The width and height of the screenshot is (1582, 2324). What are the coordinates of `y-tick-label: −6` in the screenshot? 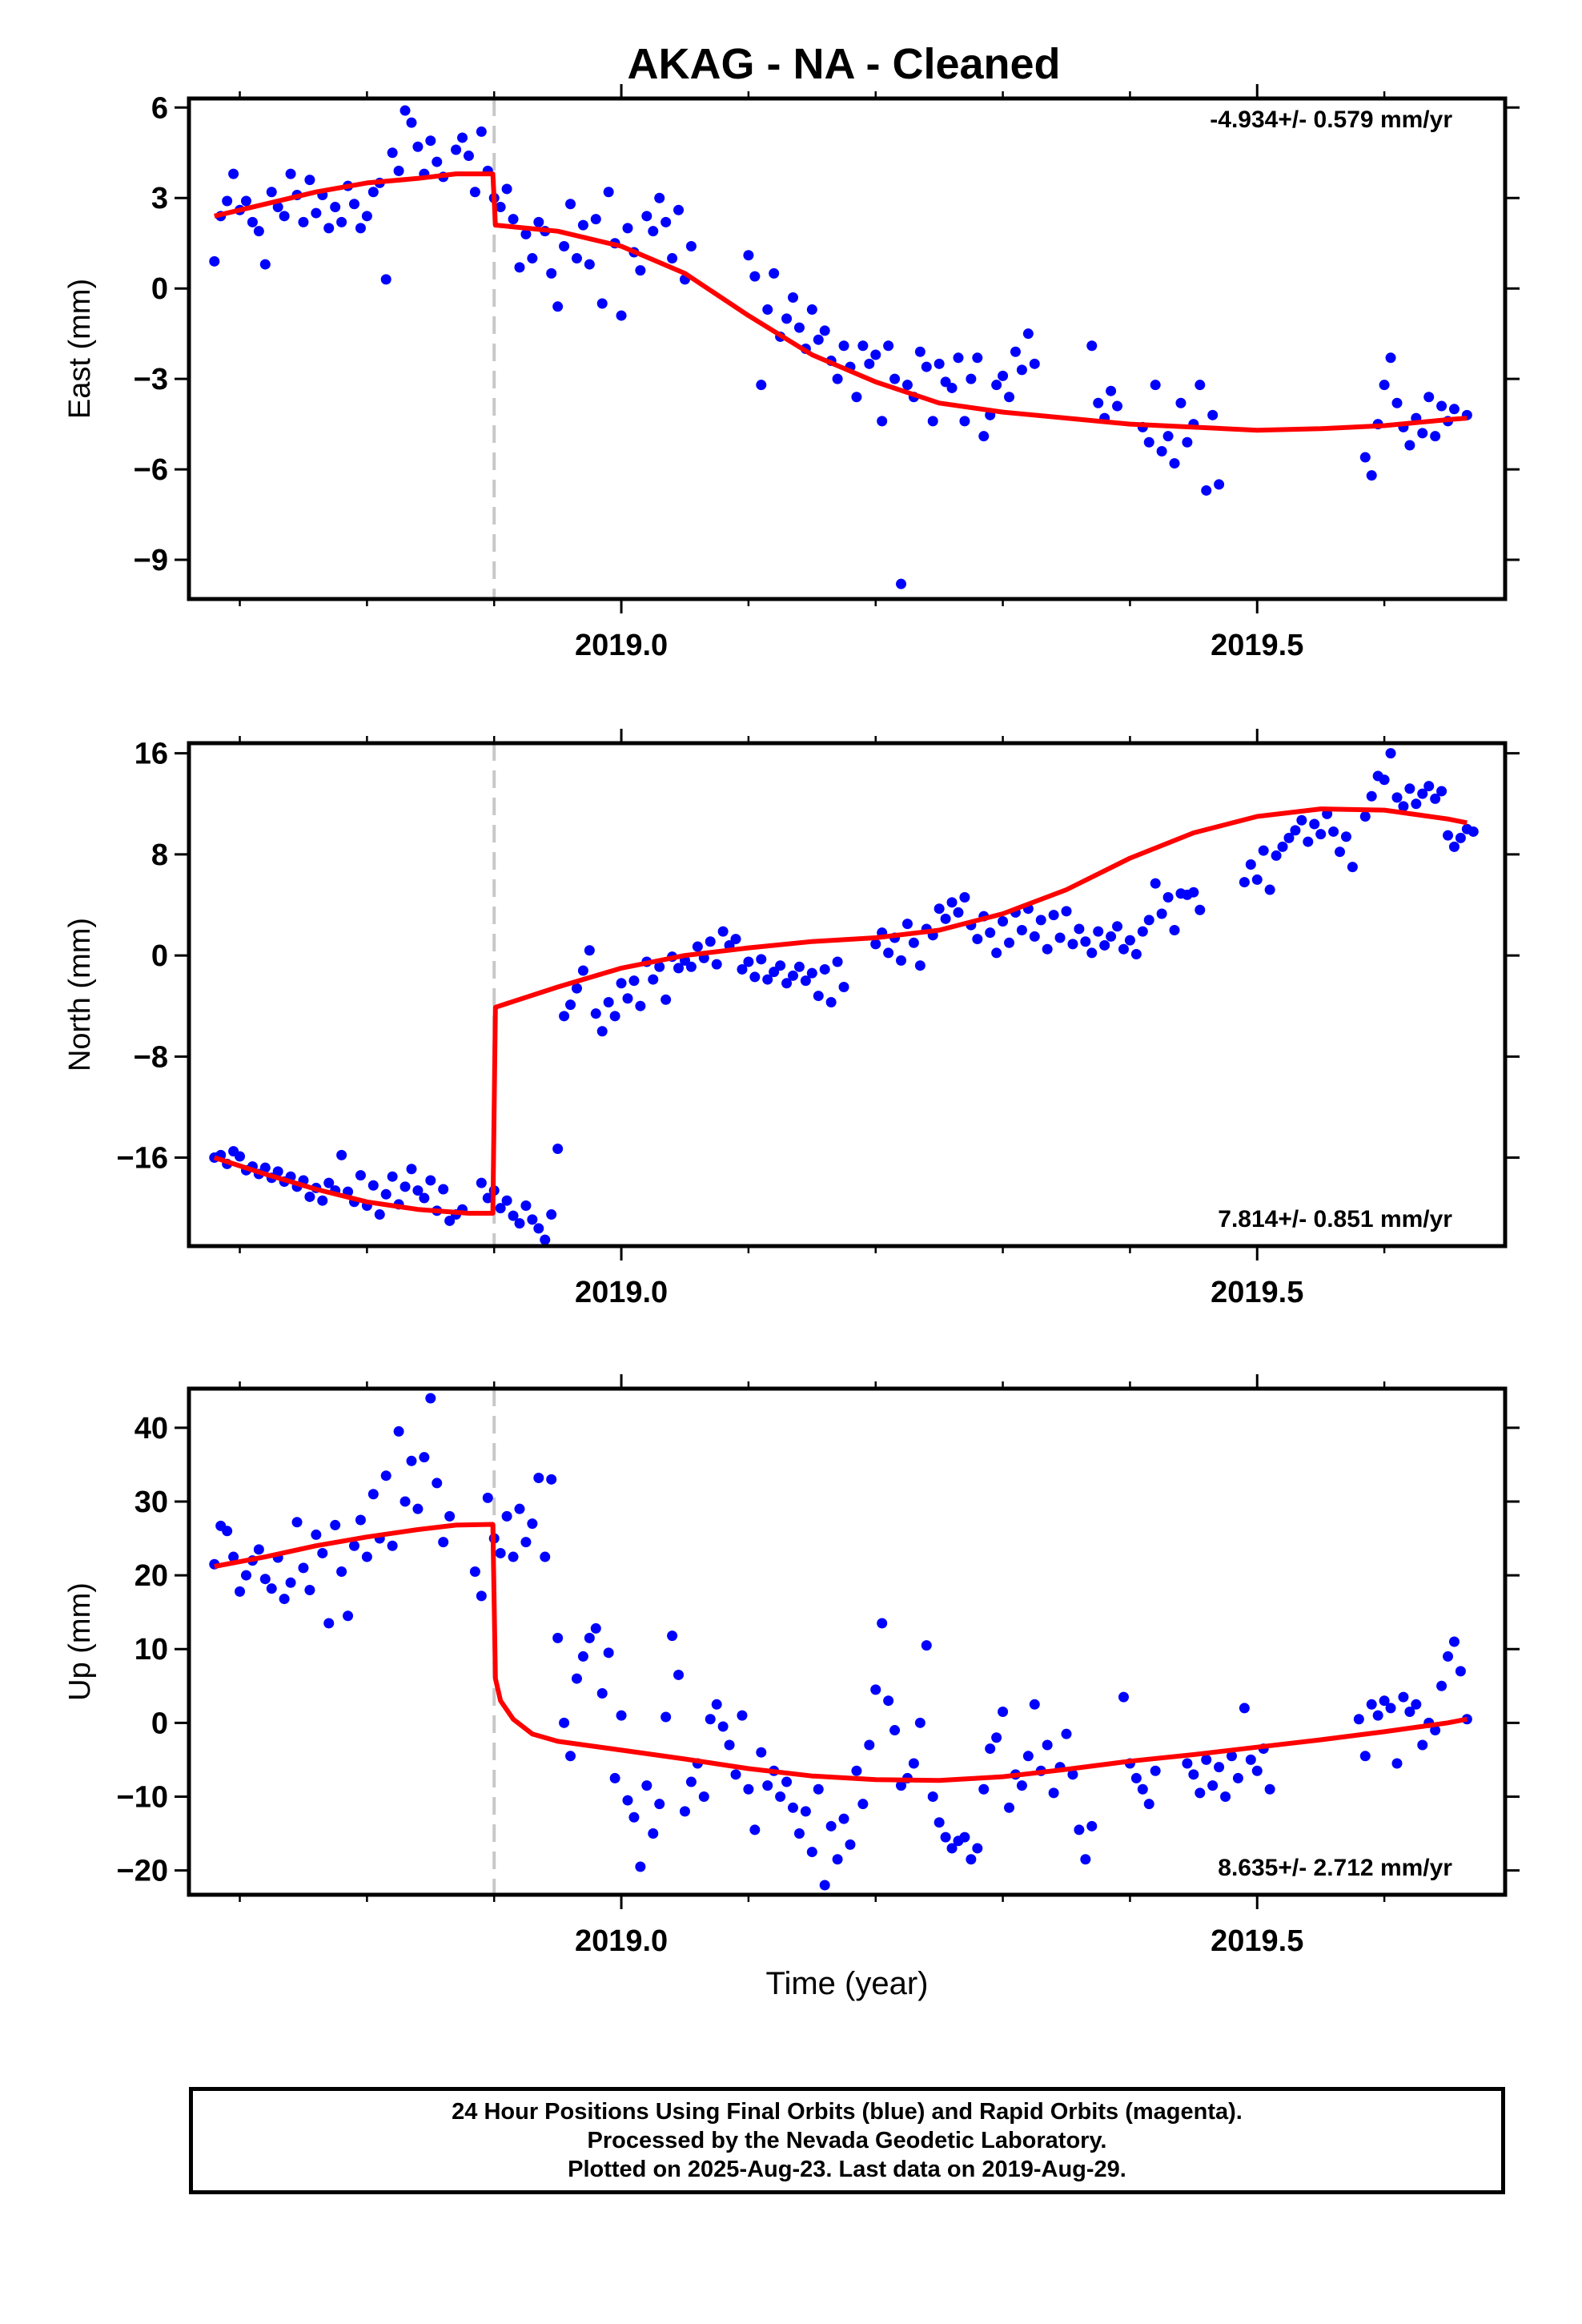 It's located at (151, 470).